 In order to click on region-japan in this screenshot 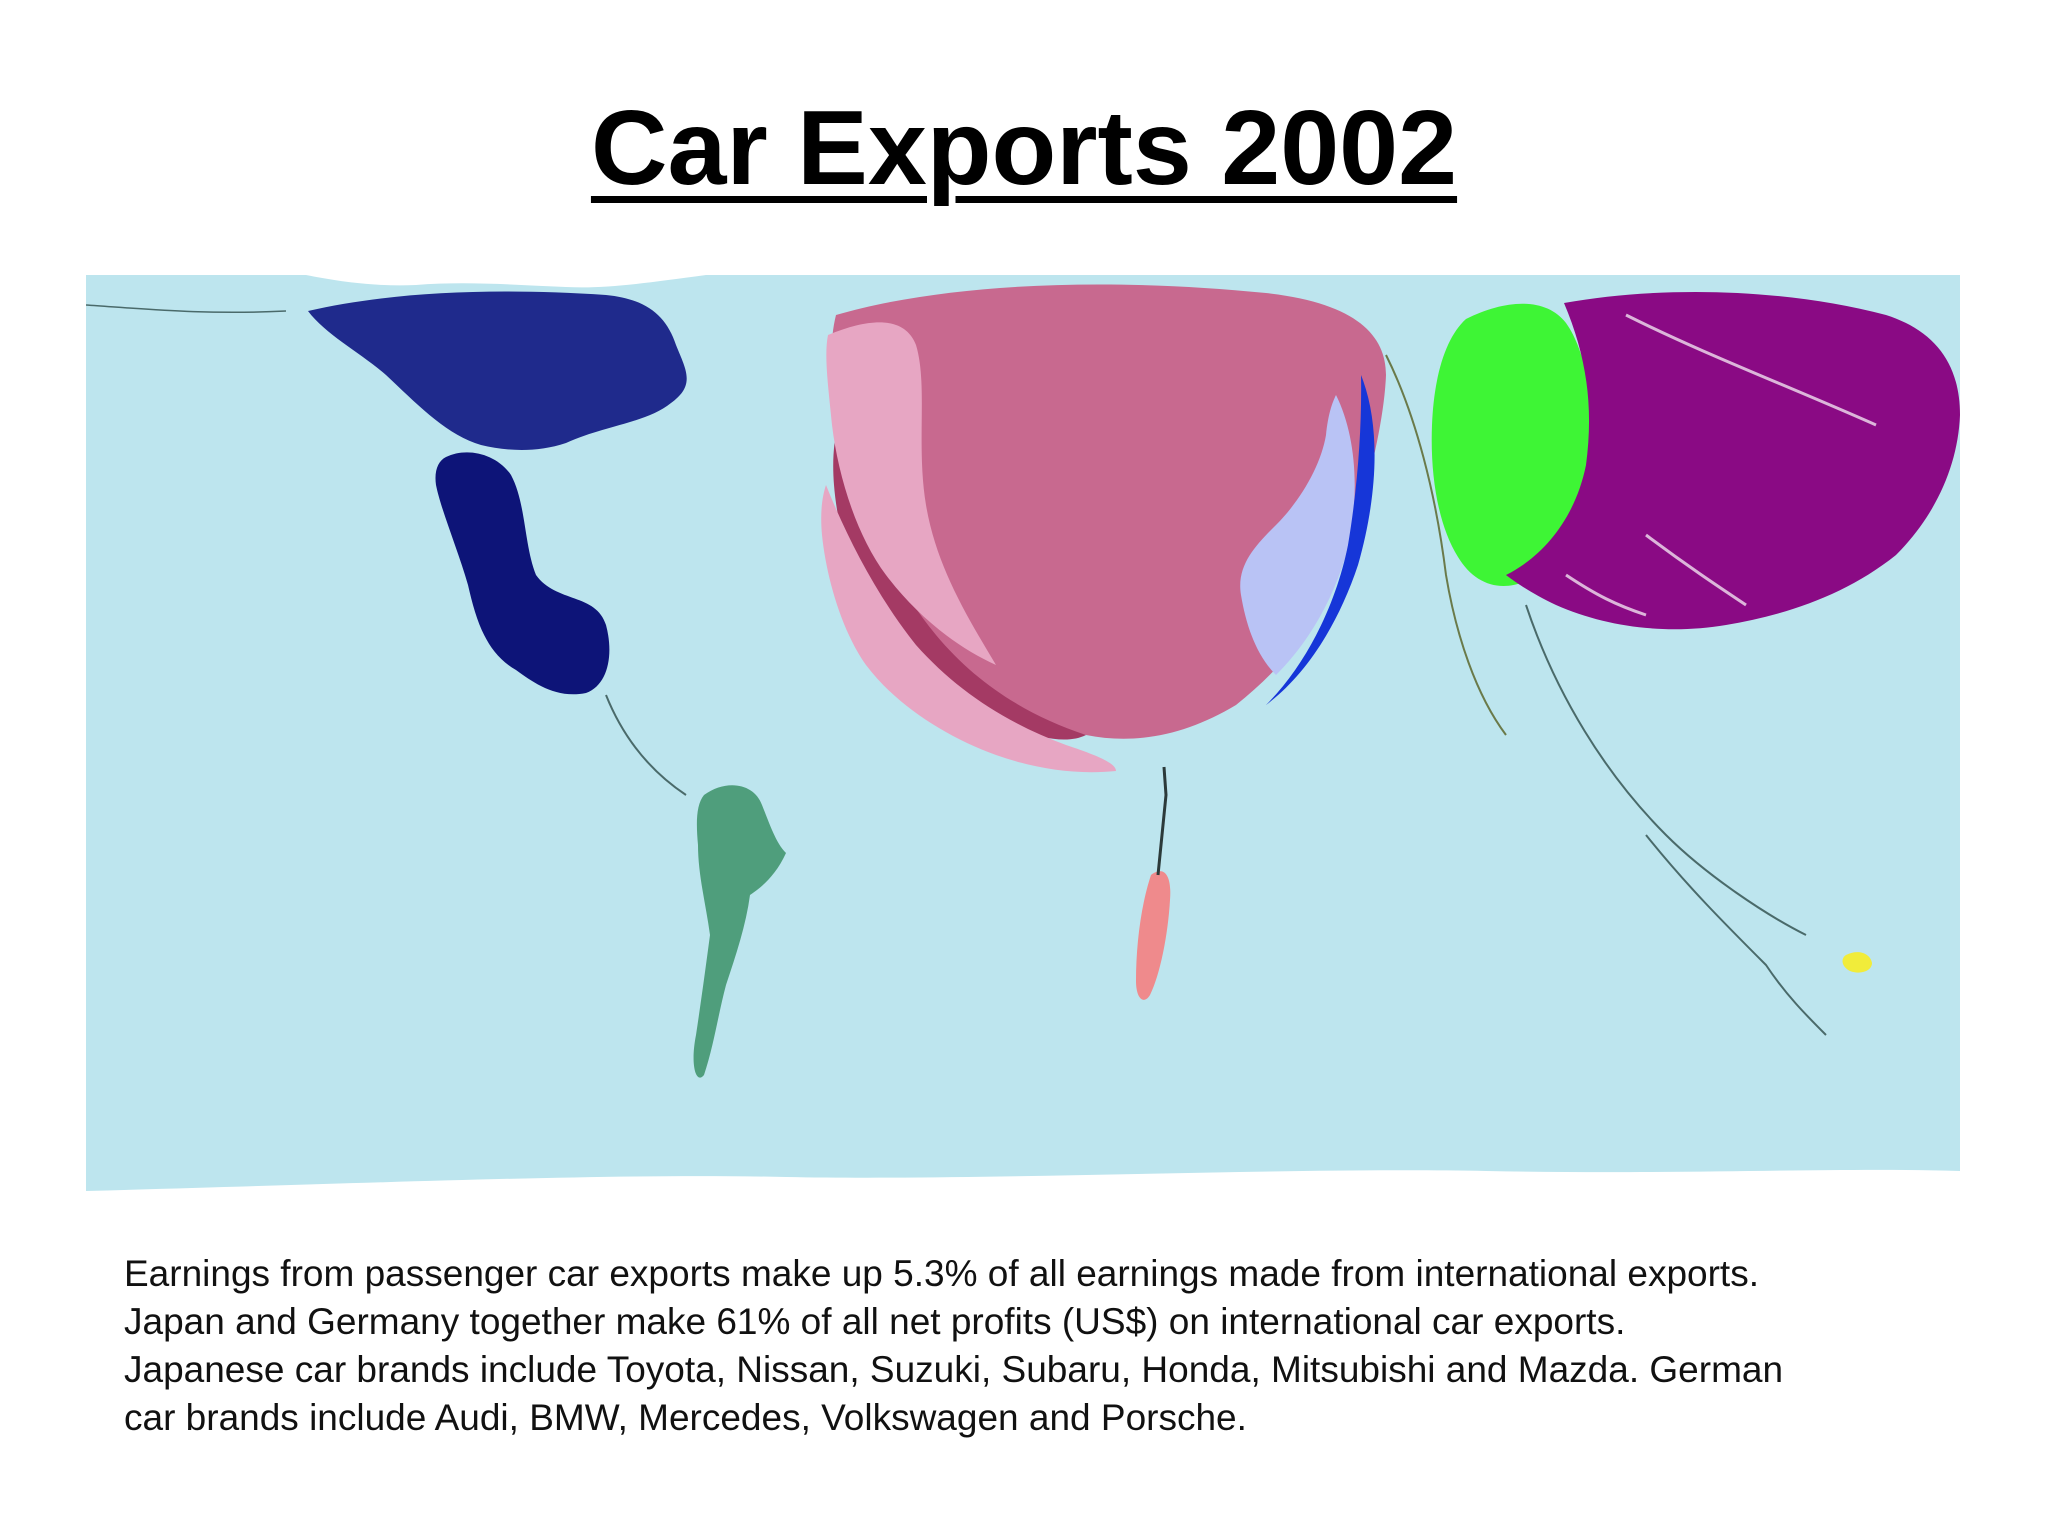, I will do `click(1733, 460)`.